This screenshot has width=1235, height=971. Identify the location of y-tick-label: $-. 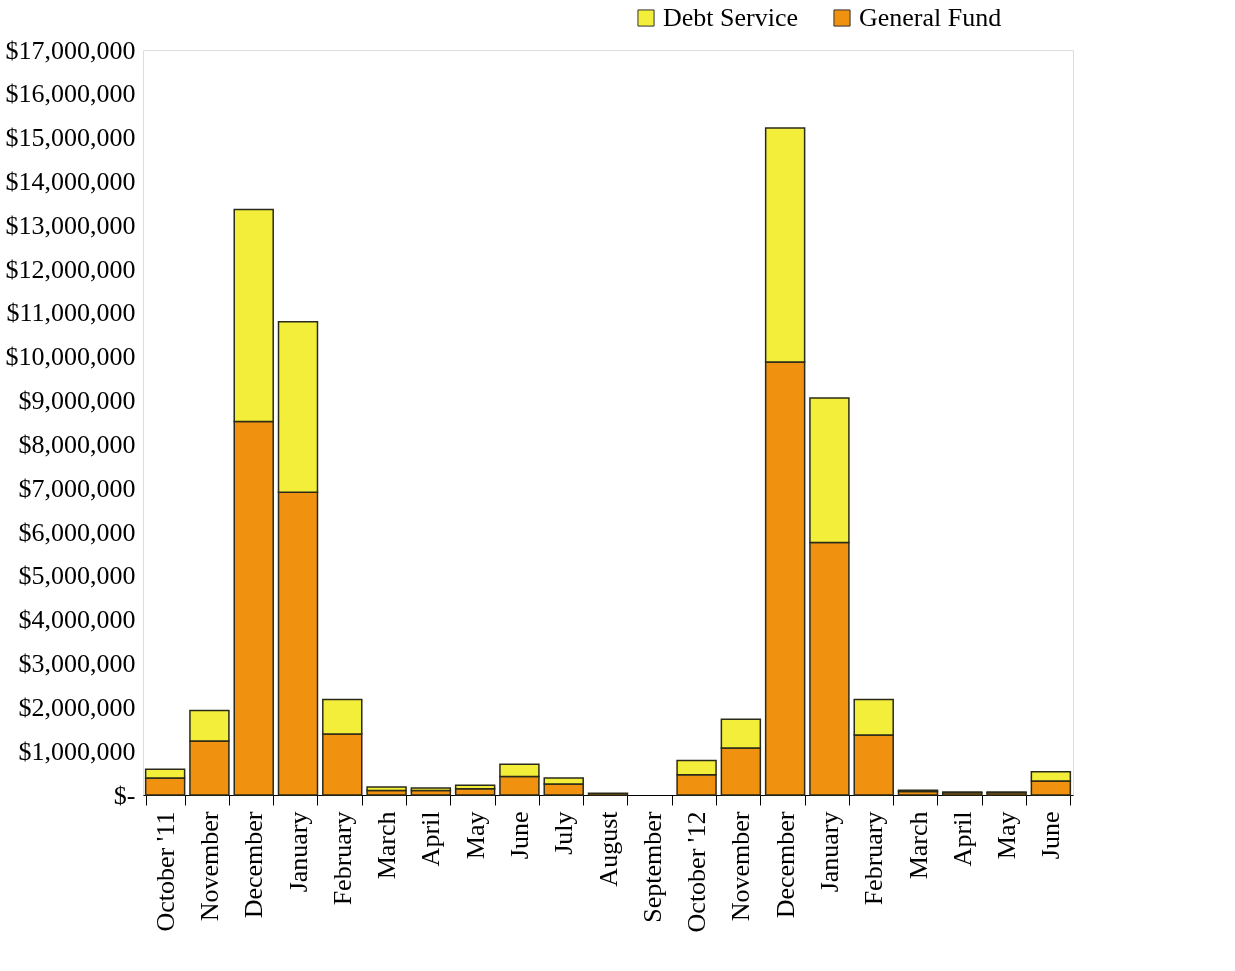
(124, 795).